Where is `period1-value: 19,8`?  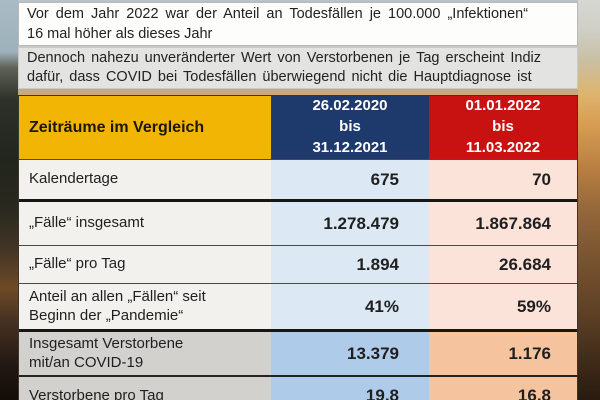 period1-value: 19,8 is located at coordinates (350, 388).